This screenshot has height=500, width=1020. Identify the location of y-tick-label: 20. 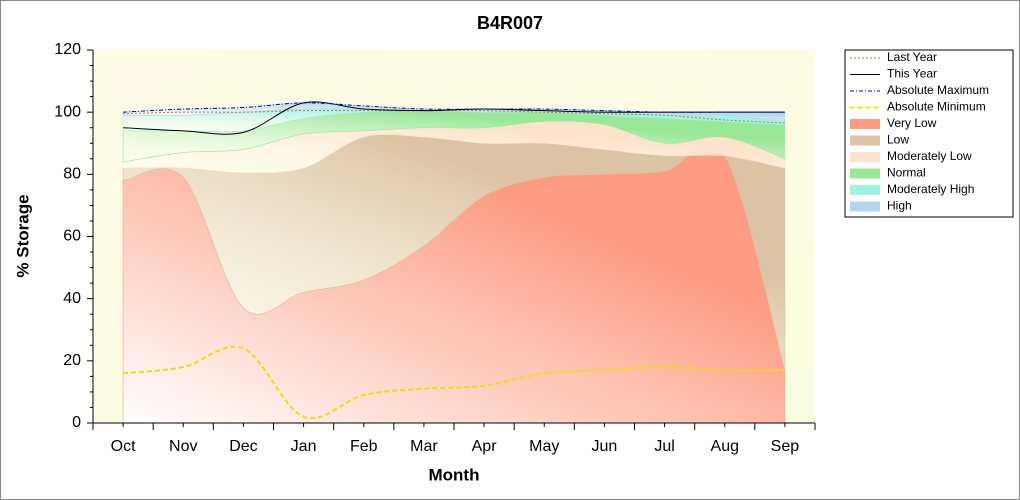
(72, 360).